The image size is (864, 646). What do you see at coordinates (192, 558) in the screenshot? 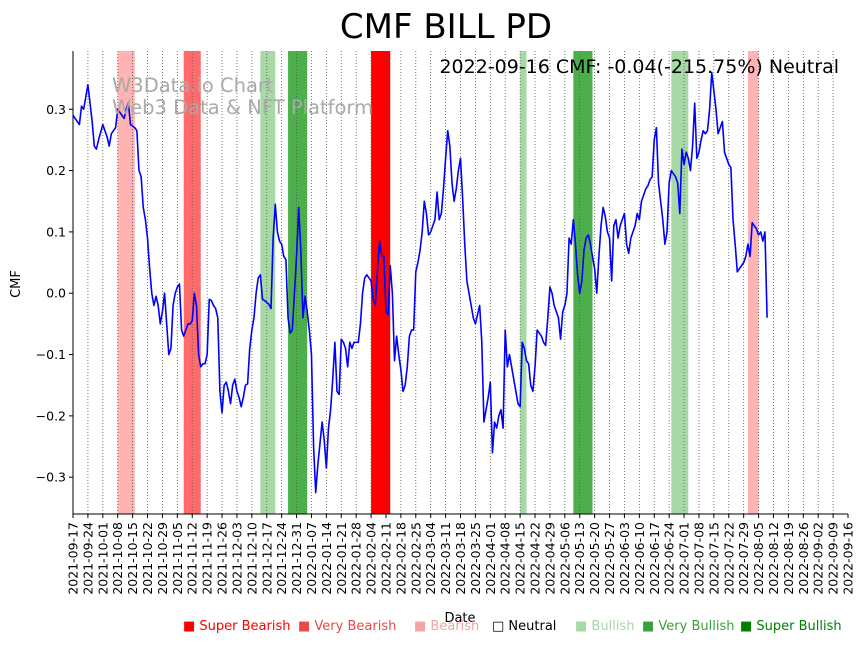
I see `x-tick-label: 2021-11-12` at bounding box center [192, 558].